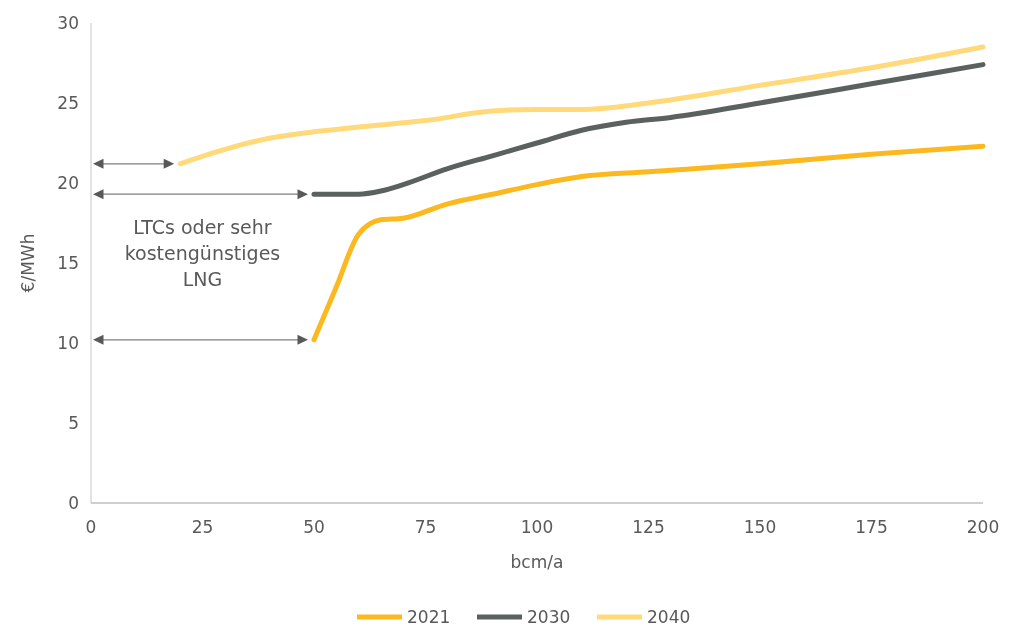 Image resolution: width=1016 pixels, height=641 pixels. I want to click on x-axis-title: bcm/a, so click(537, 562).